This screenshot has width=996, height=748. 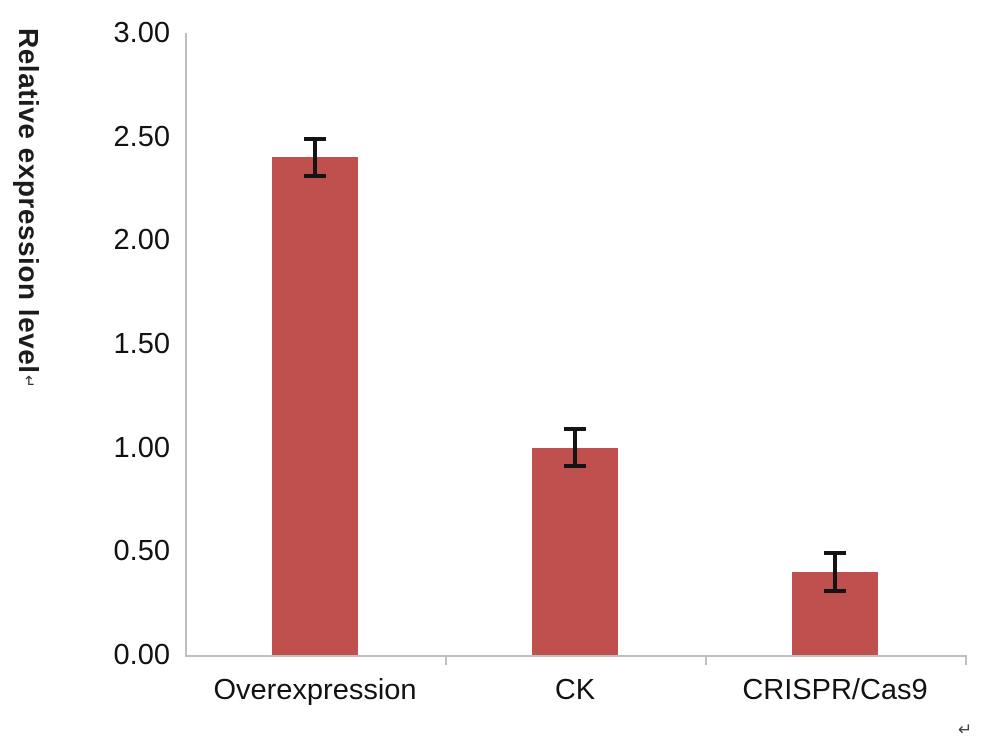 What do you see at coordinates (28, 200) in the screenshot?
I see `y-axis-title-text: Relative expression level` at bounding box center [28, 200].